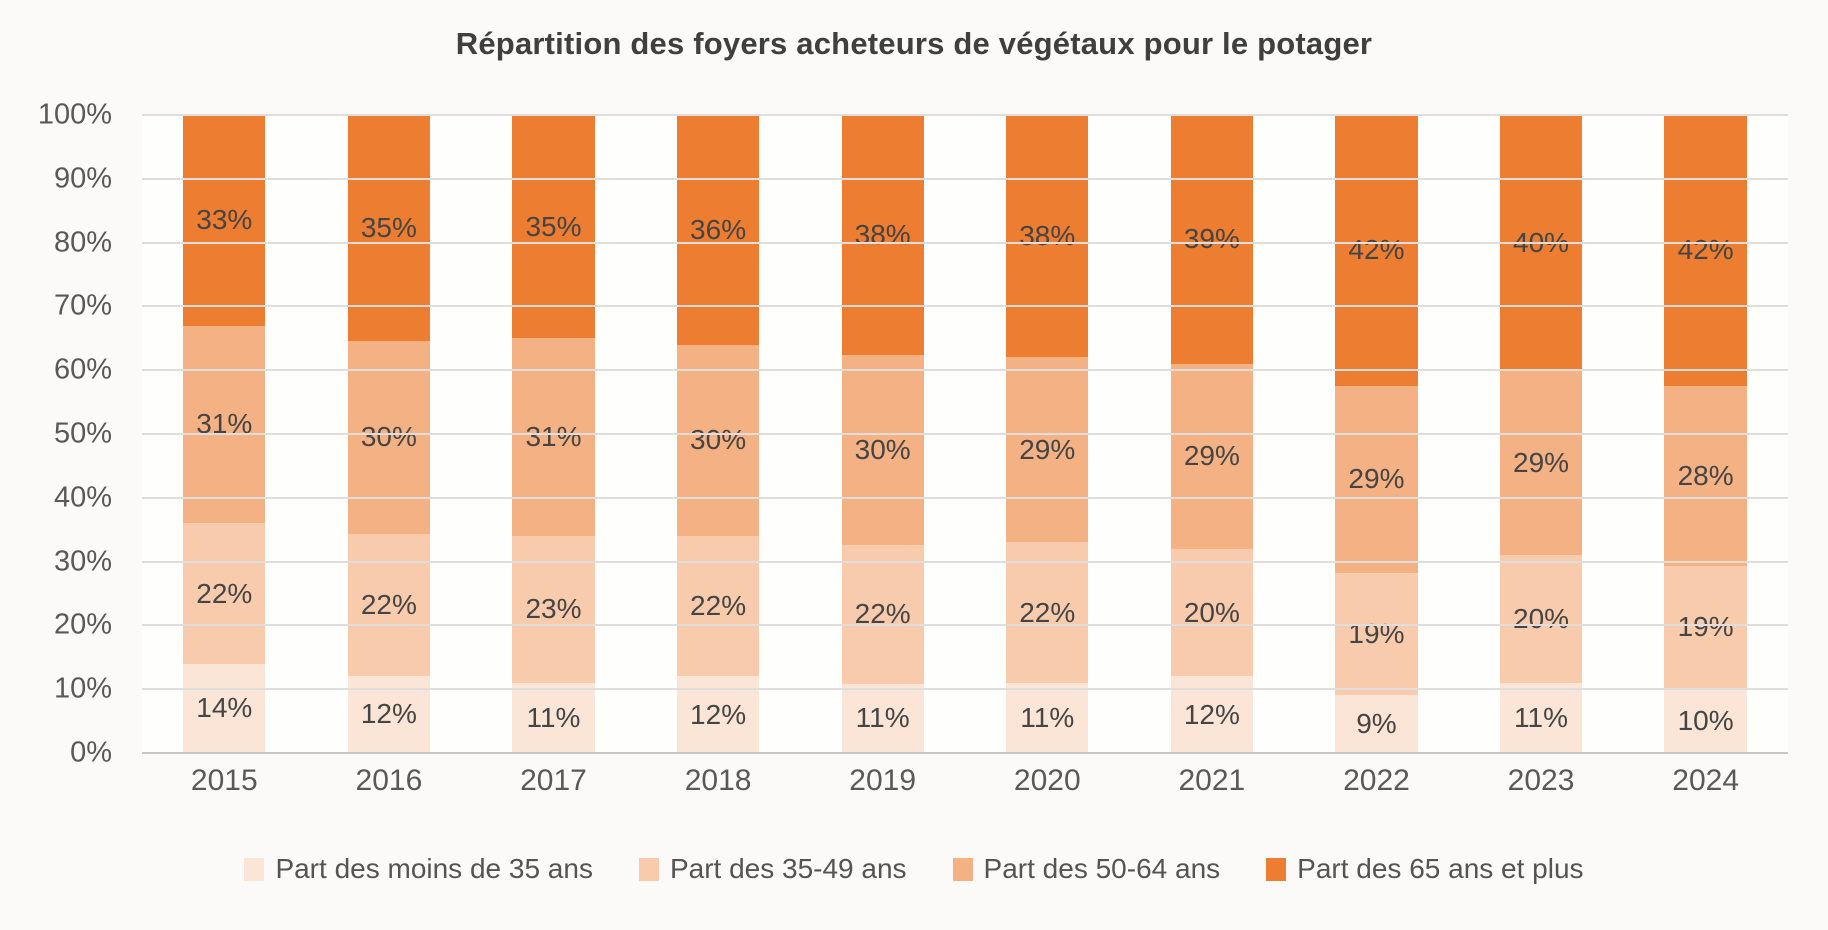  I want to click on y-tick-label: 90%, so click(82, 178).